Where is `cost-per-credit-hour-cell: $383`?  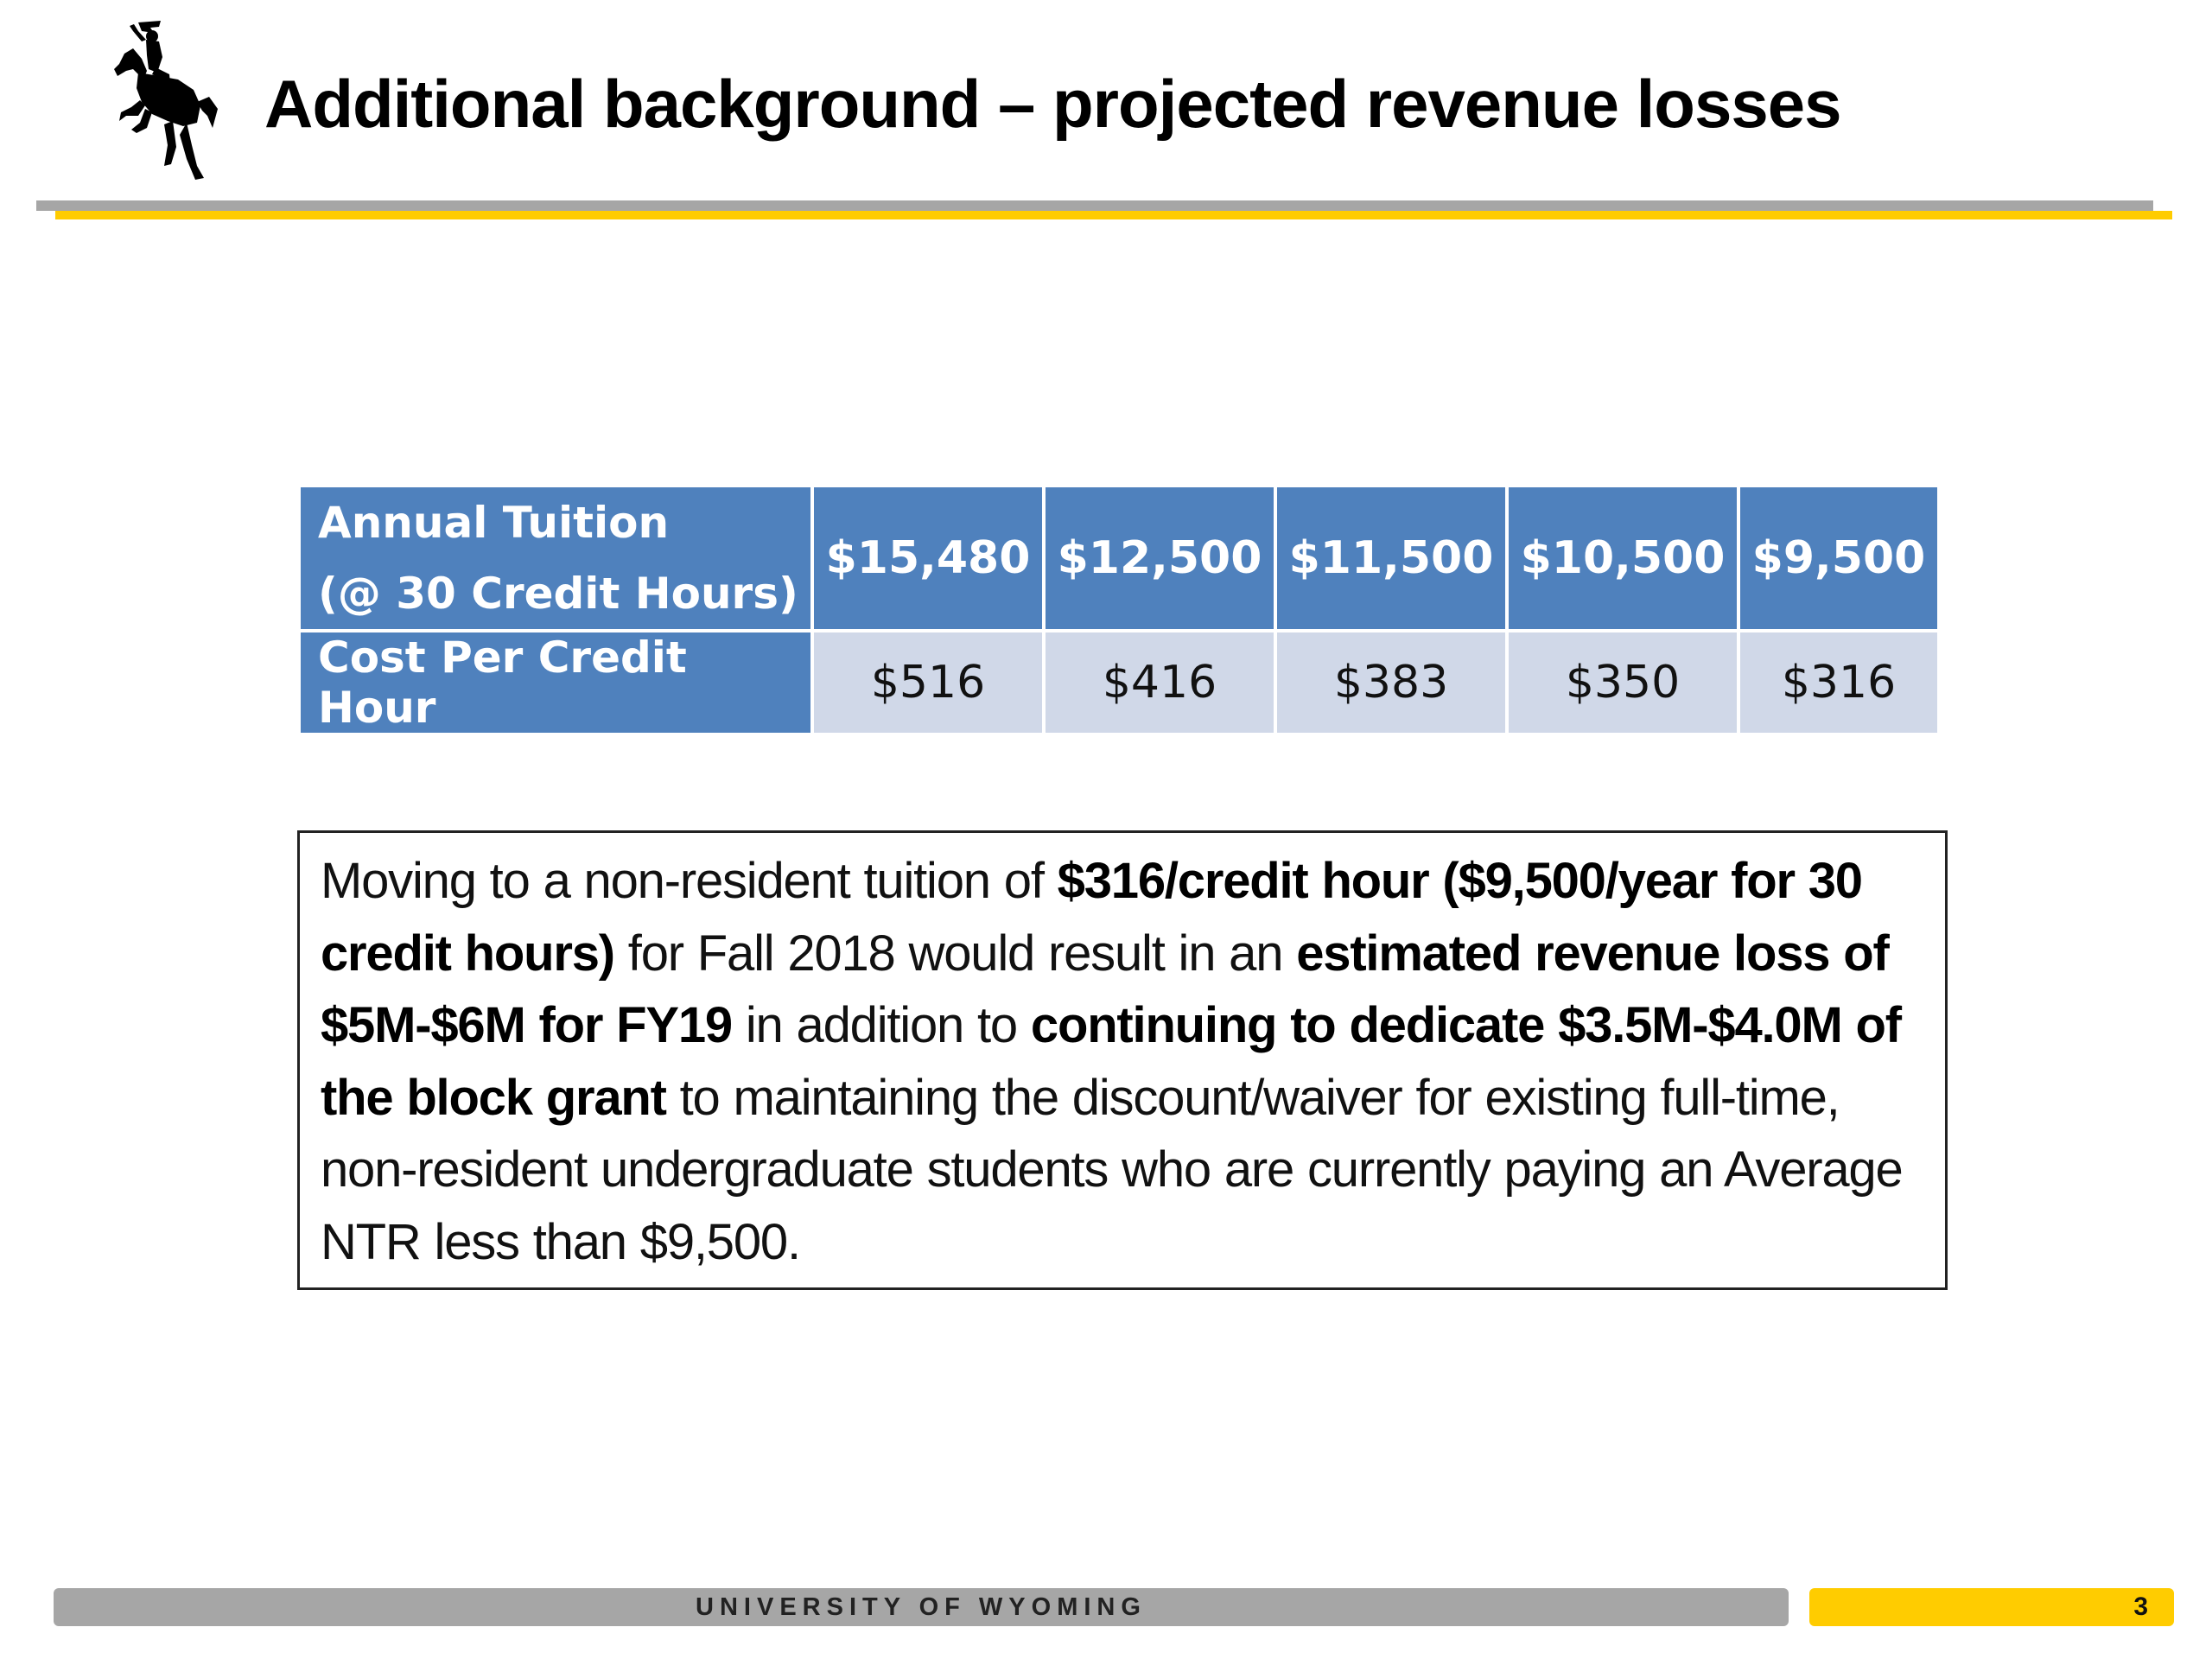 cost-per-credit-hour-cell: $383 is located at coordinates (1391, 682).